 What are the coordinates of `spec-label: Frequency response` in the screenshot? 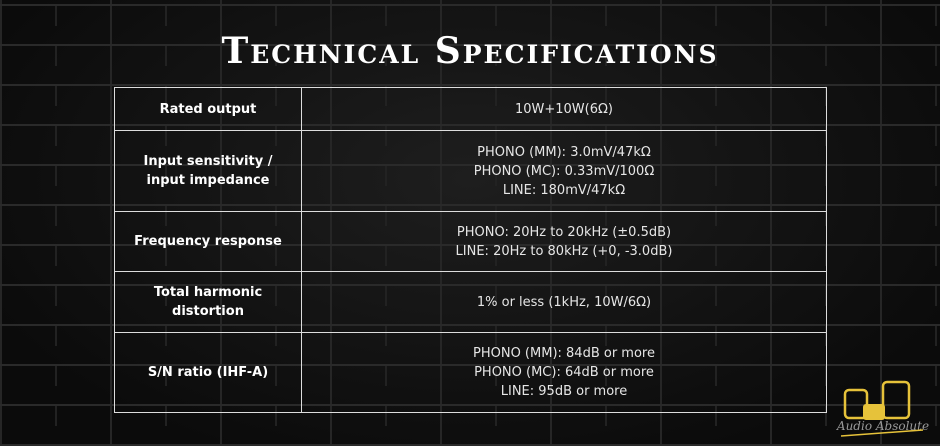 It's located at (208, 241).